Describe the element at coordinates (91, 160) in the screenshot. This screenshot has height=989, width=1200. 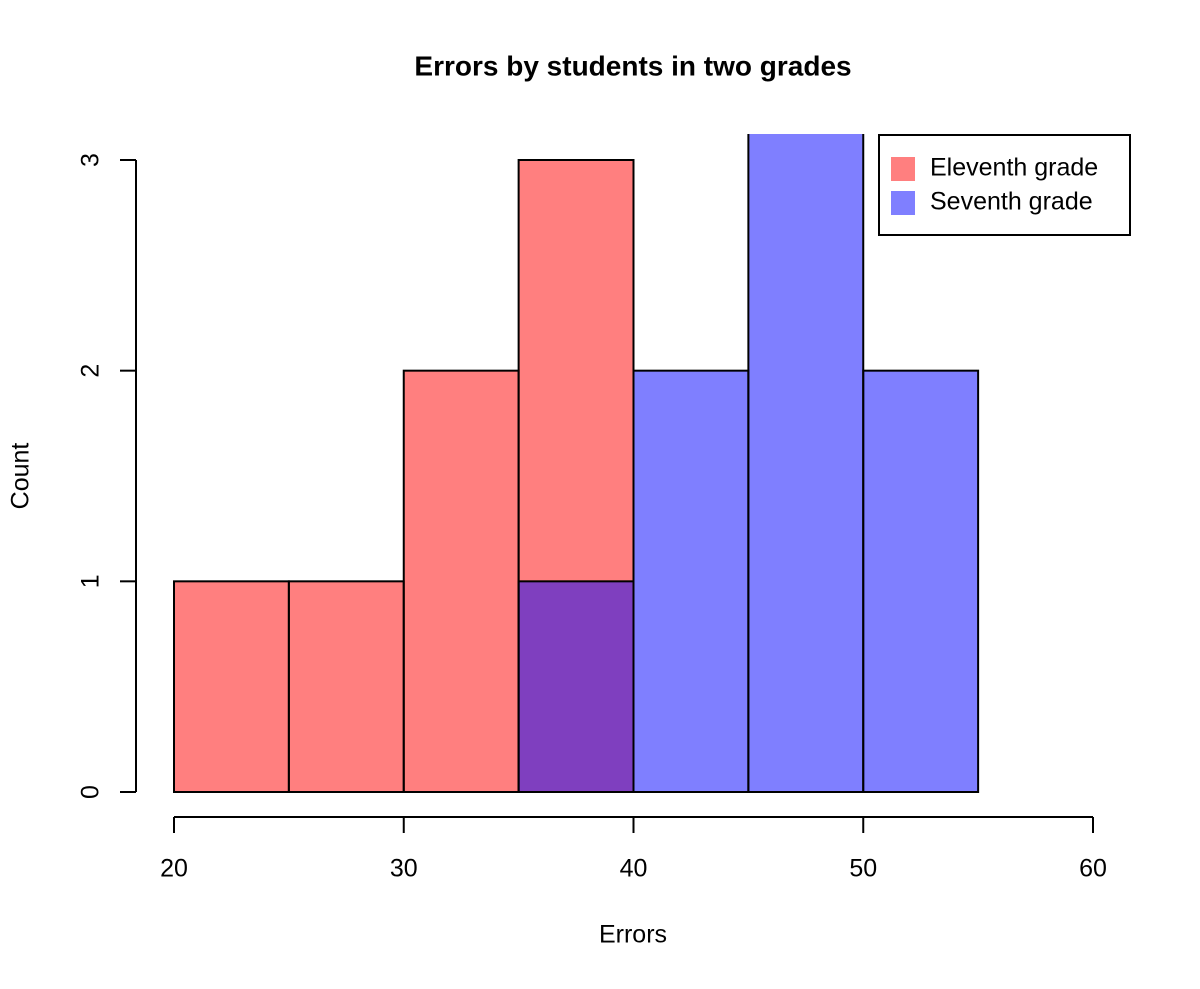
I see `y-tick-label: 3` at that location.